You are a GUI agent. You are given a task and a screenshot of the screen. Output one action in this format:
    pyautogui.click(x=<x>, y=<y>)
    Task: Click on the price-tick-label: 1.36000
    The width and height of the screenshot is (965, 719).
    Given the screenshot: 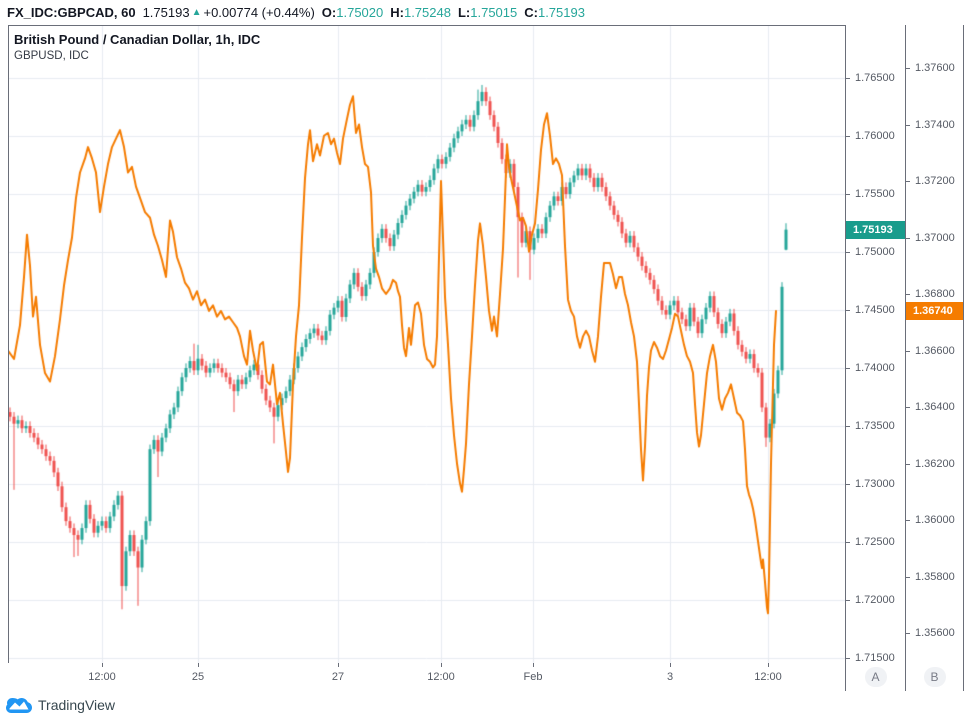 What is the action you would take?
    pyautogui.click(x=935, y=520)
    